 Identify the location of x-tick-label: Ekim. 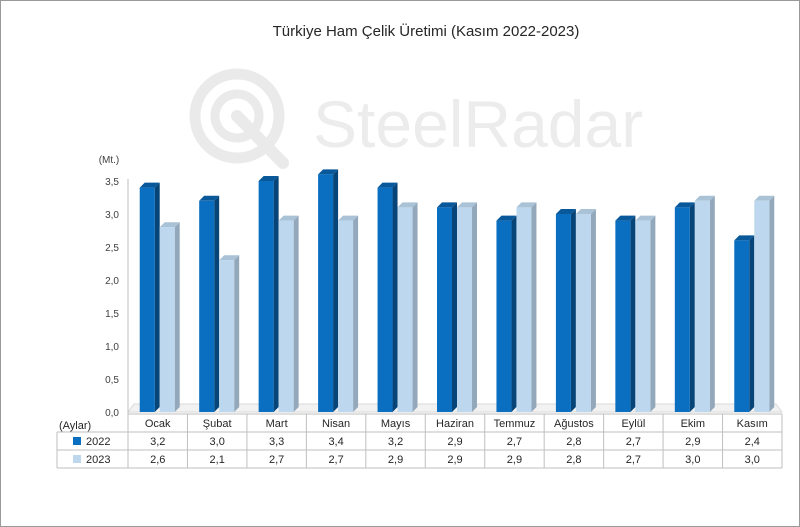
(693, 424).